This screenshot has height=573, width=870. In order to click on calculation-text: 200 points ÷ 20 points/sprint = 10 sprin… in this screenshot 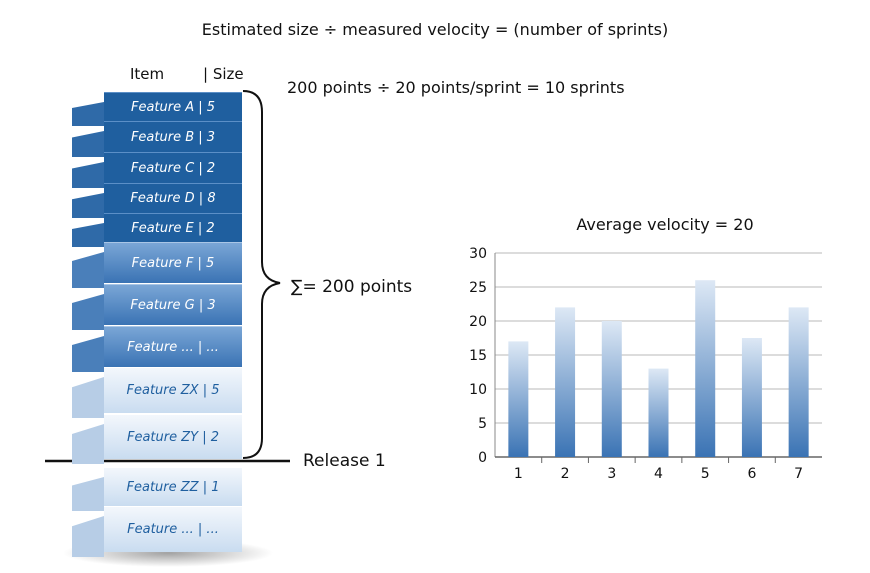, I will do `click(456, 87)`.